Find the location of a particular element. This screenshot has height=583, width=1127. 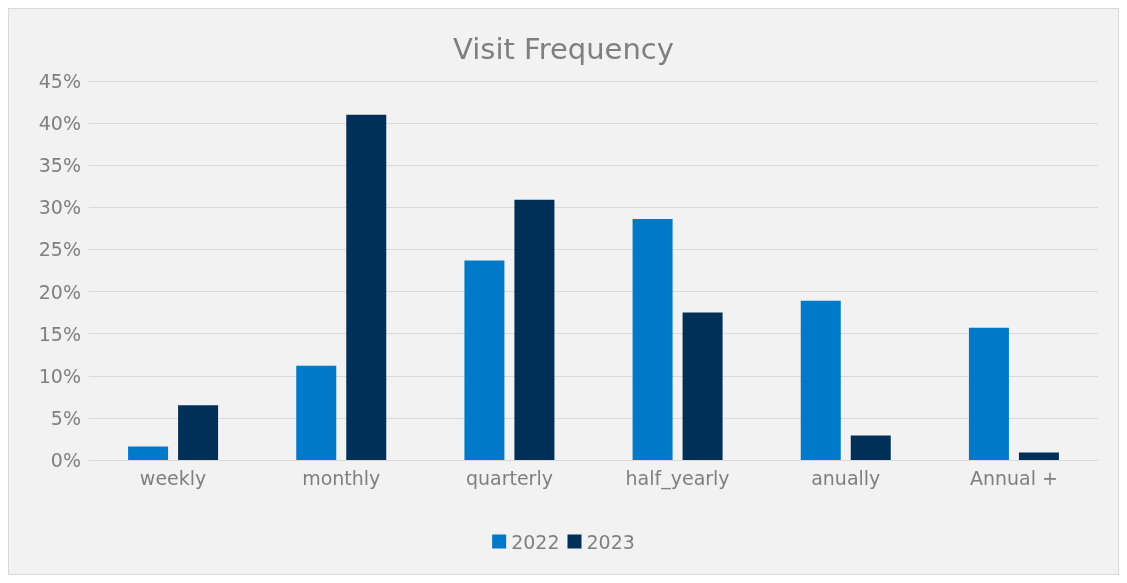

y-tick-label: 30% is located at coordinates (59, 207).